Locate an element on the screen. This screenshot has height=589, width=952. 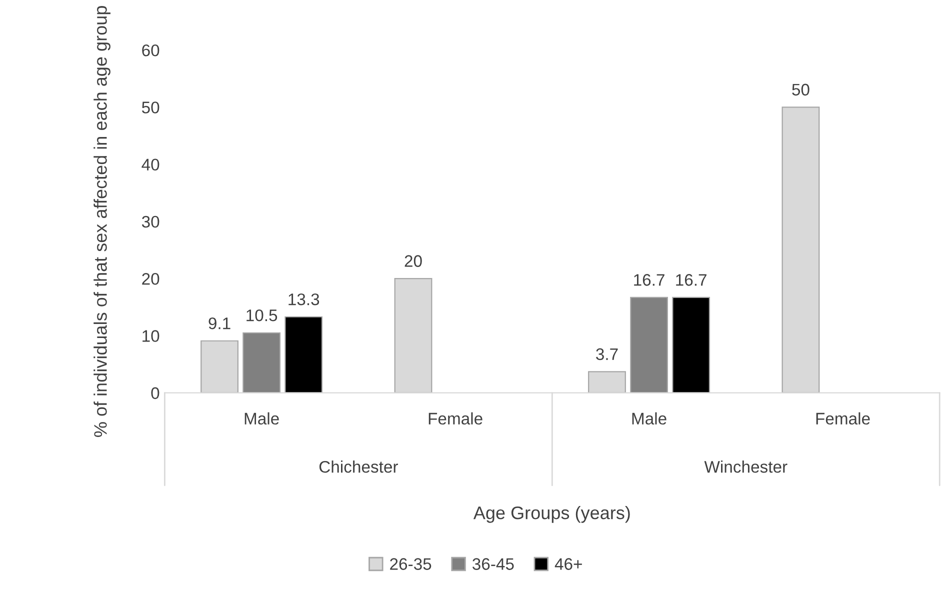
y-tick-label: 50 is located at coordinates (151, 108).